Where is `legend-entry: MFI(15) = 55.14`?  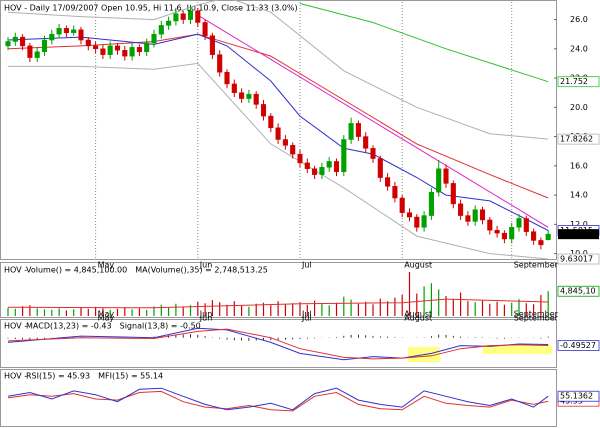 legend-entry: MFI(15) = 55.14 is located at coordinates (130, 376).